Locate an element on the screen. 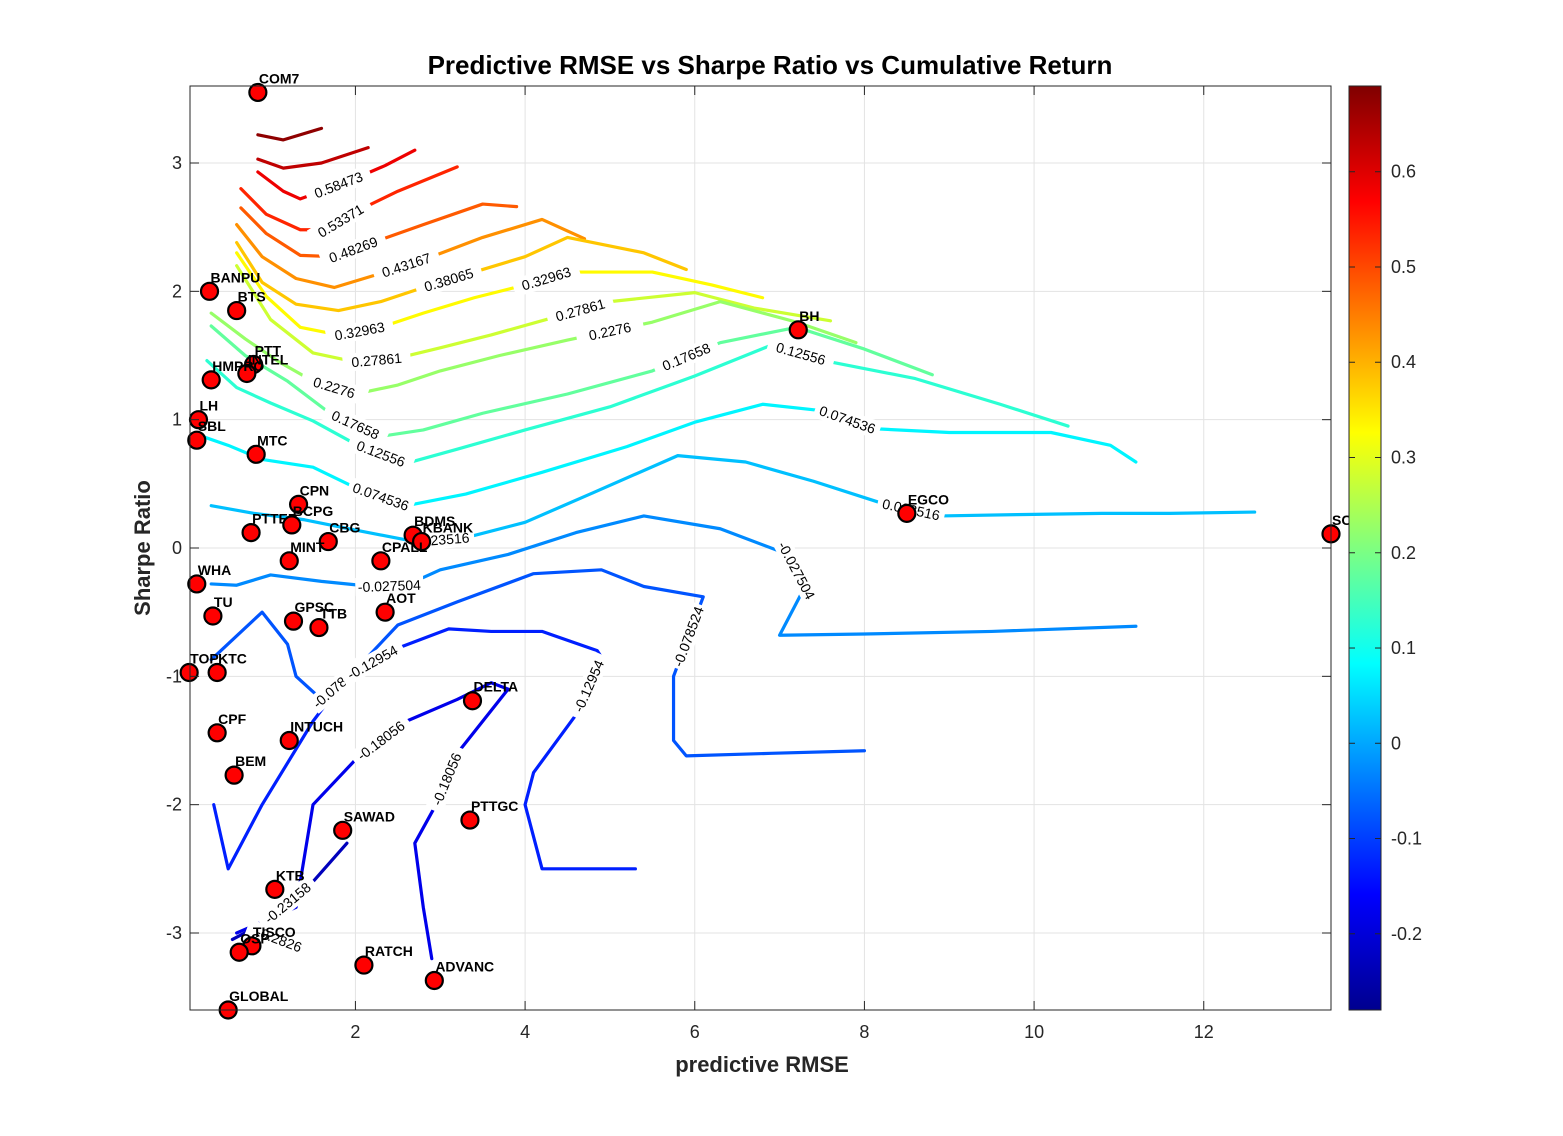  point-label: TTB is located at coordinates (333, 614).